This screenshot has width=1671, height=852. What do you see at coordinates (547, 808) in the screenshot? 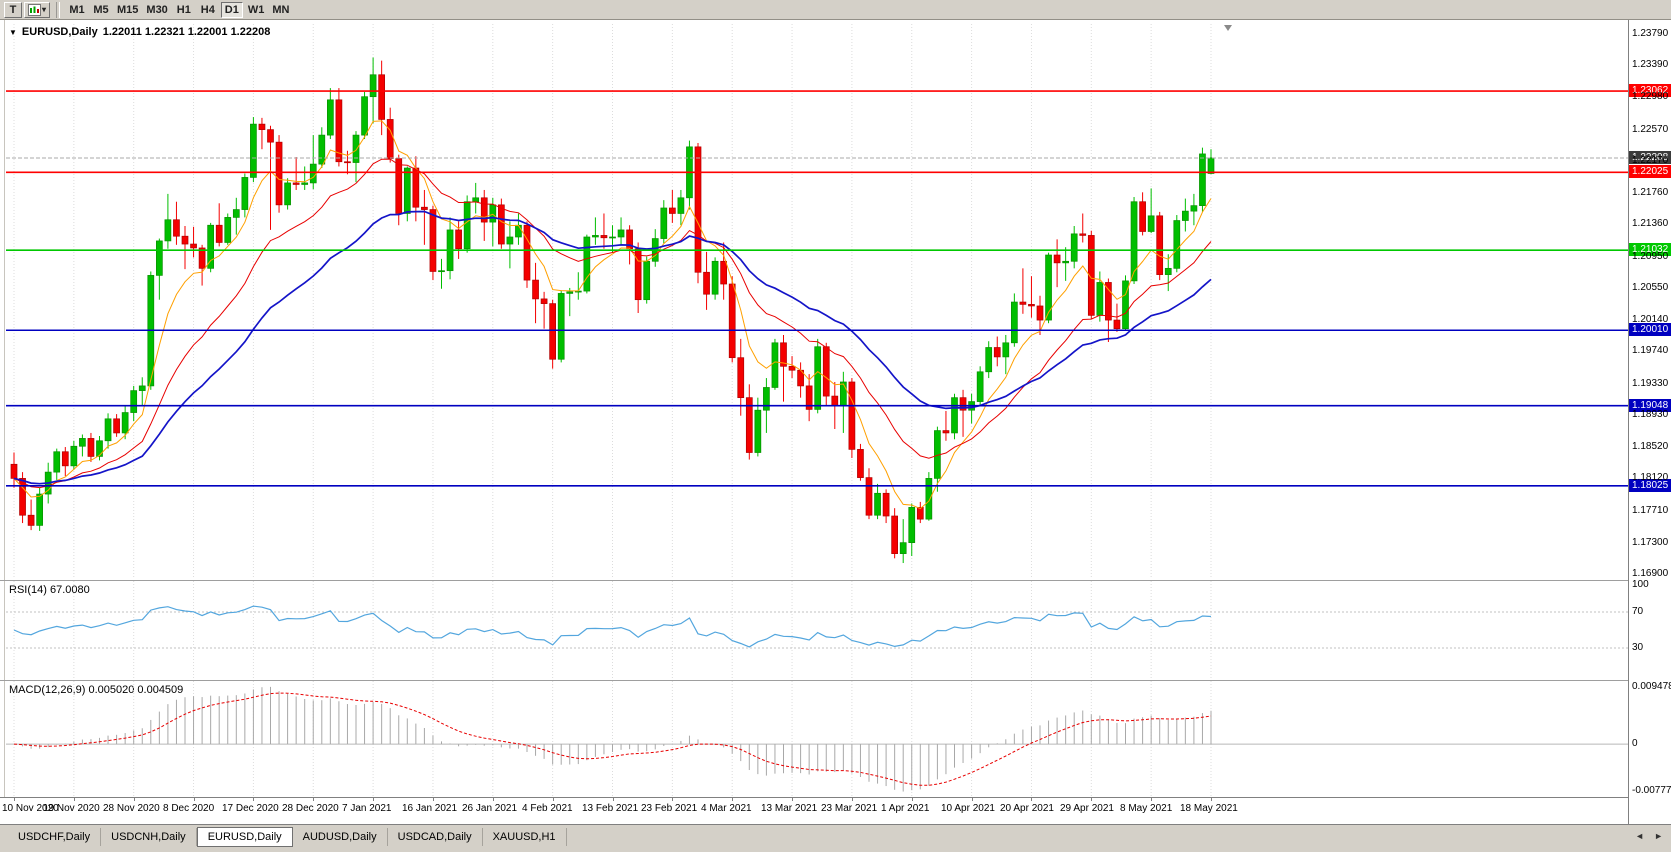
I see `date-axis-label: 4 Feb 2021` at bounding box center [547, 808].